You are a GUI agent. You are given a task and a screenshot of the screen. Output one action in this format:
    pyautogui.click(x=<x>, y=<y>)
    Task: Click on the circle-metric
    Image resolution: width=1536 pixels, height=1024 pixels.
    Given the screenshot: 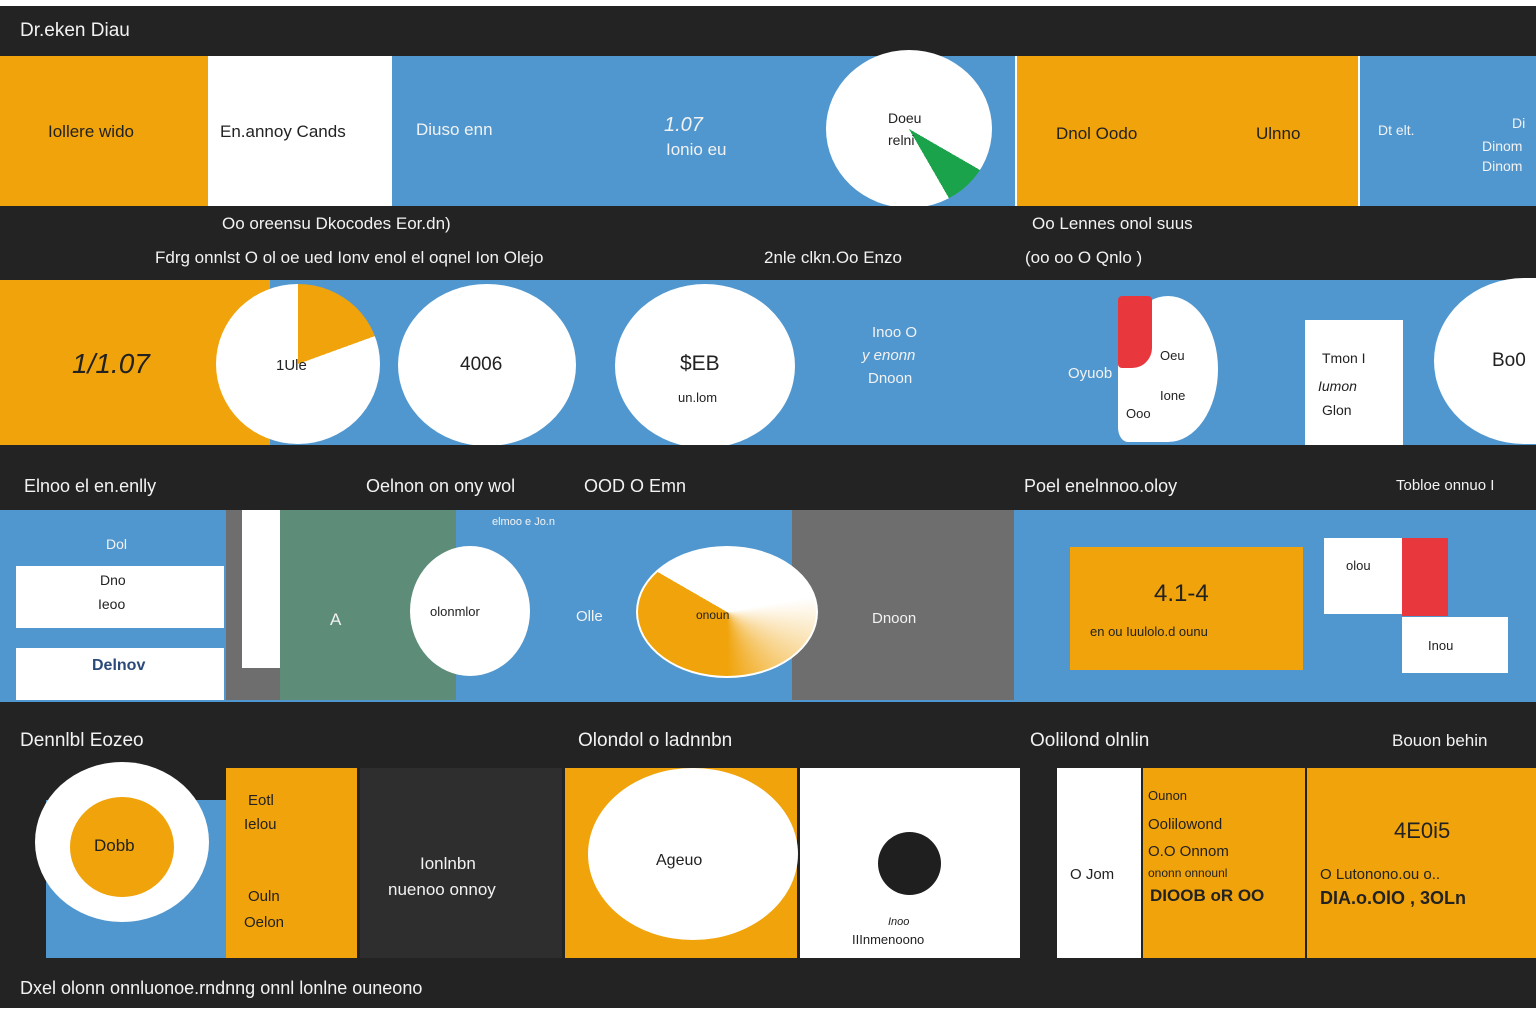 What is the action you would take?
    pyautogui.click(x=470, y=611)
    